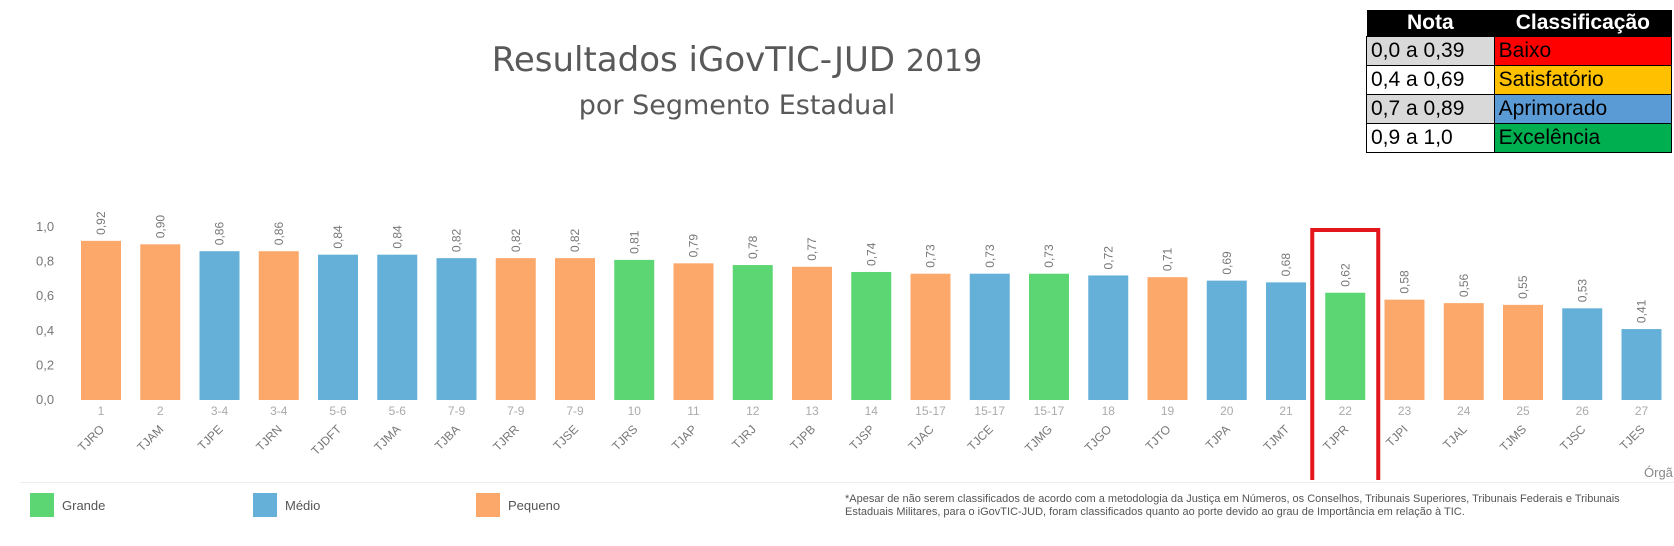 The image size is (1674, 546). What do you see at coordinates (101, 411) in the screenshot?
I see `rank-label: 1` at bounding box center [101, 411].